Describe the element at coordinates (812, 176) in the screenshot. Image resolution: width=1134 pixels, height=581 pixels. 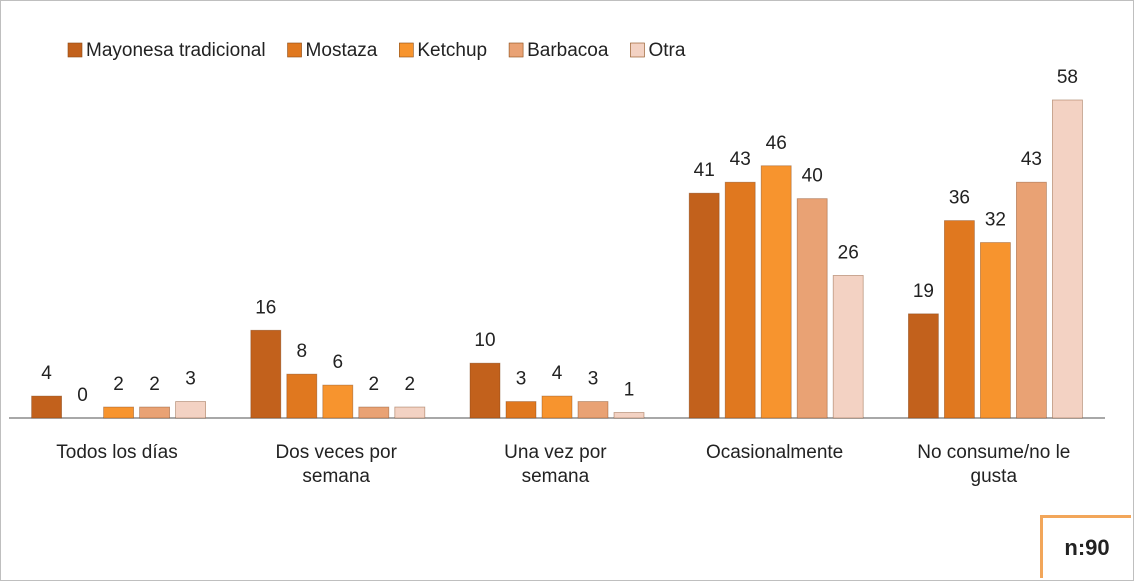
I see `value-label: 40` at that location.